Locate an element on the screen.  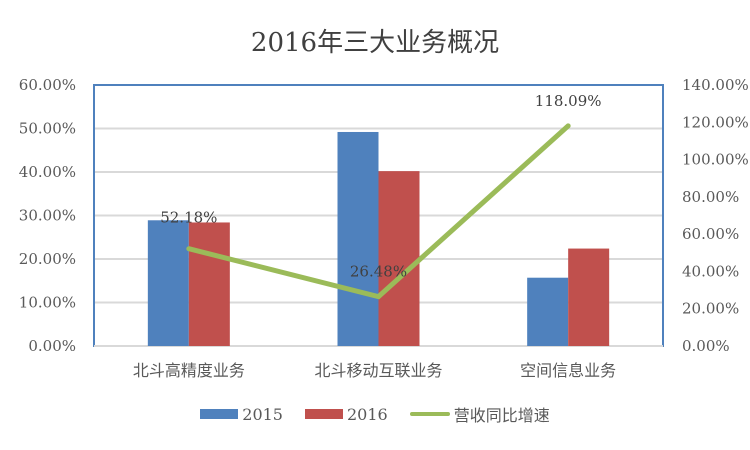
left-axis-tick: 20.00% is located at coordinates (47, 259).